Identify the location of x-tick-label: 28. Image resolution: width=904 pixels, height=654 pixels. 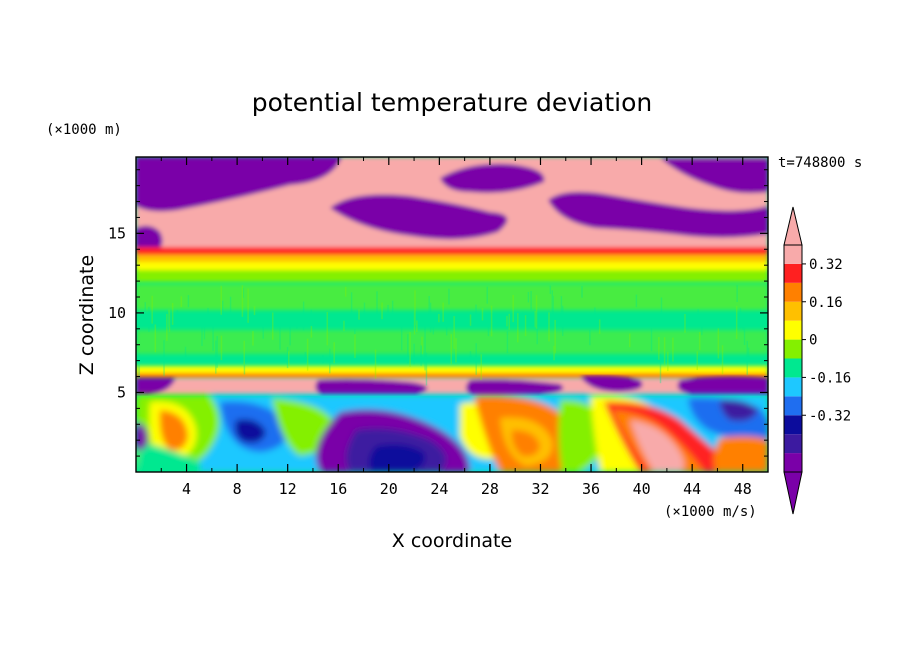
(490, 489).